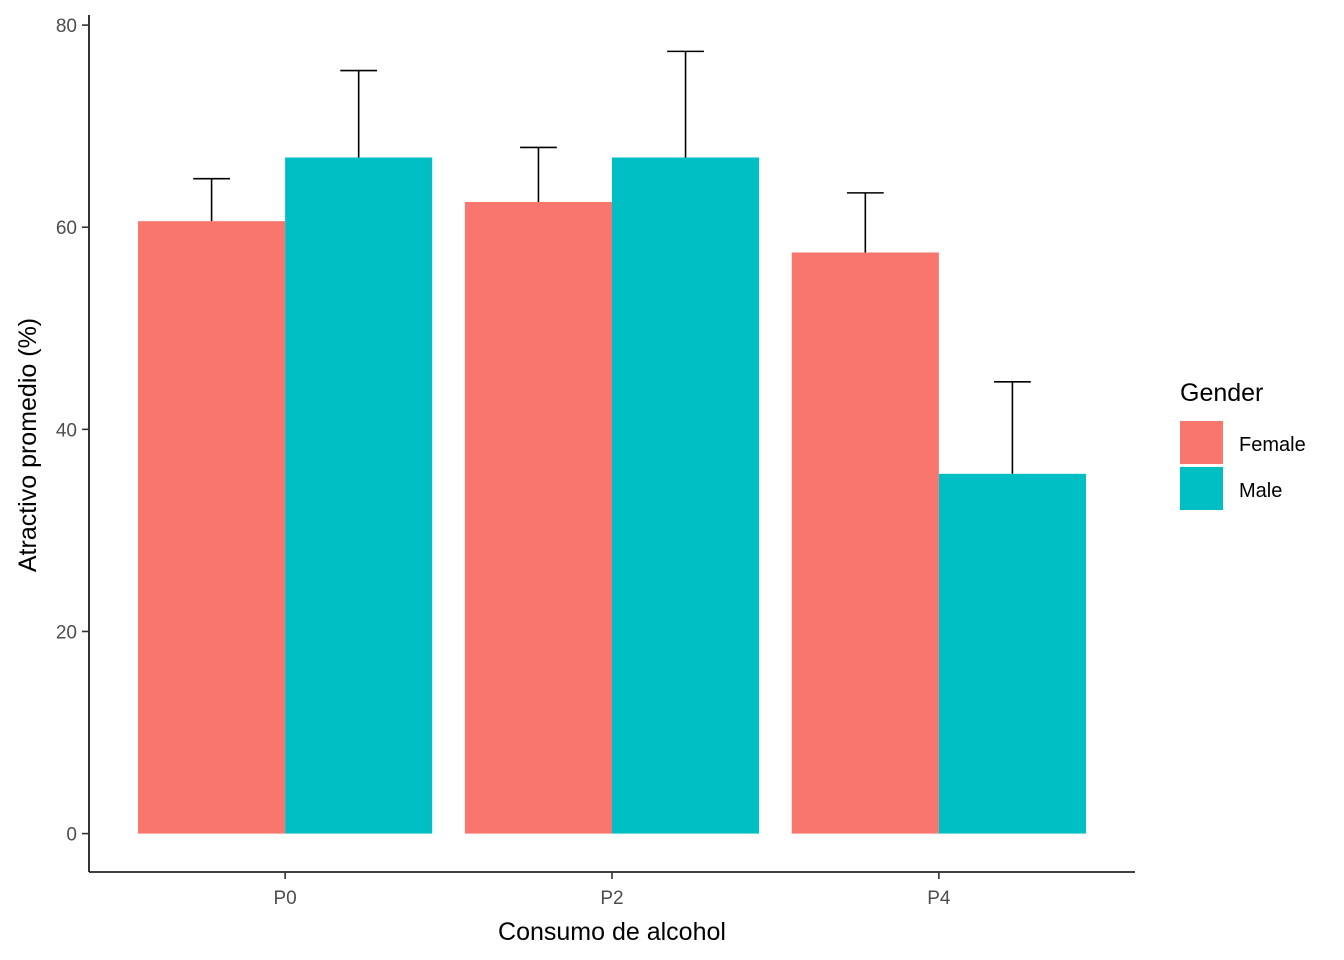 This screenshot has height=960, width=1344. Describe the element at coordinates (1201, 442) in the screenshot. I see `legend-swatch-female` at that location.